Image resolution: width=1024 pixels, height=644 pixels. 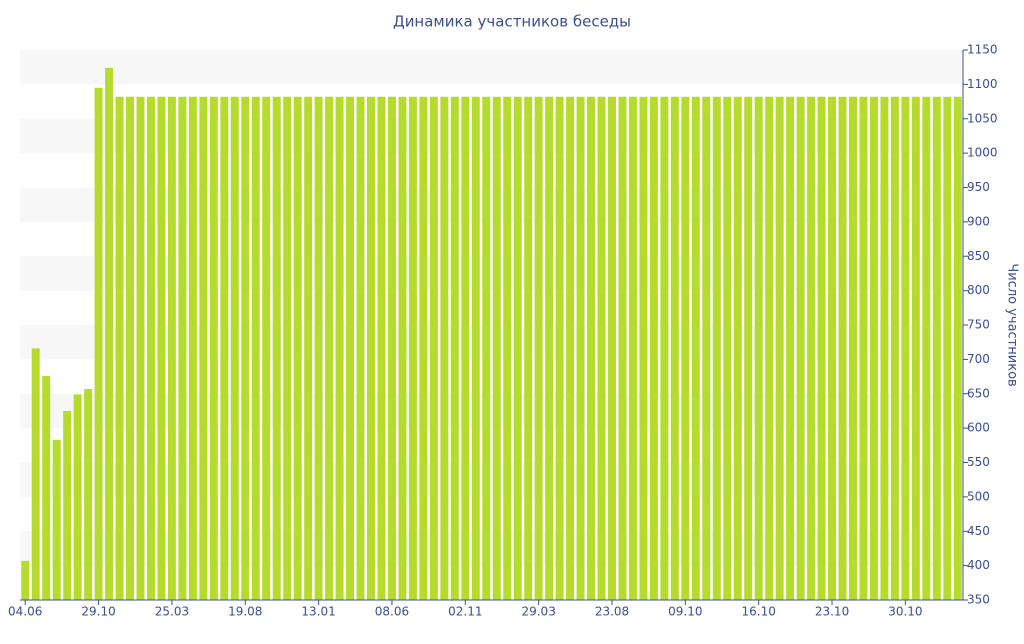 What do you see at coordinates (978, 600) in the screenshot?
I see `y-tick-label: 350` at bounding box center [978, 600].